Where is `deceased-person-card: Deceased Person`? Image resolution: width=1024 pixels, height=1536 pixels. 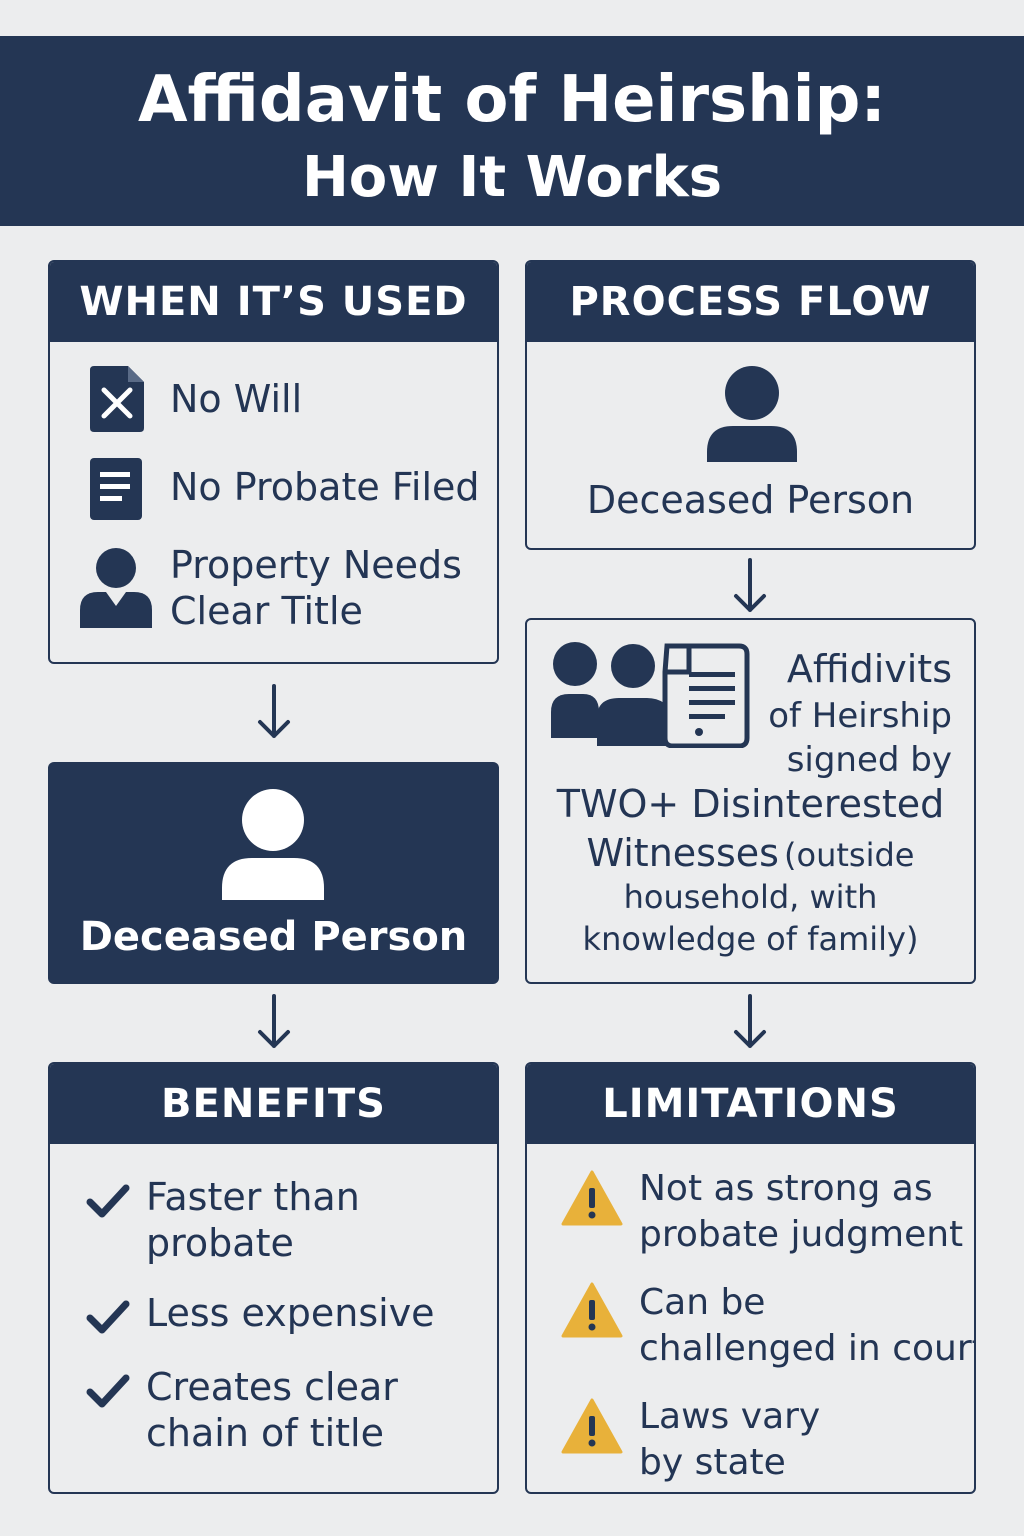
deceased-person-card: Deceased Person is located at coordinates (273, 873).